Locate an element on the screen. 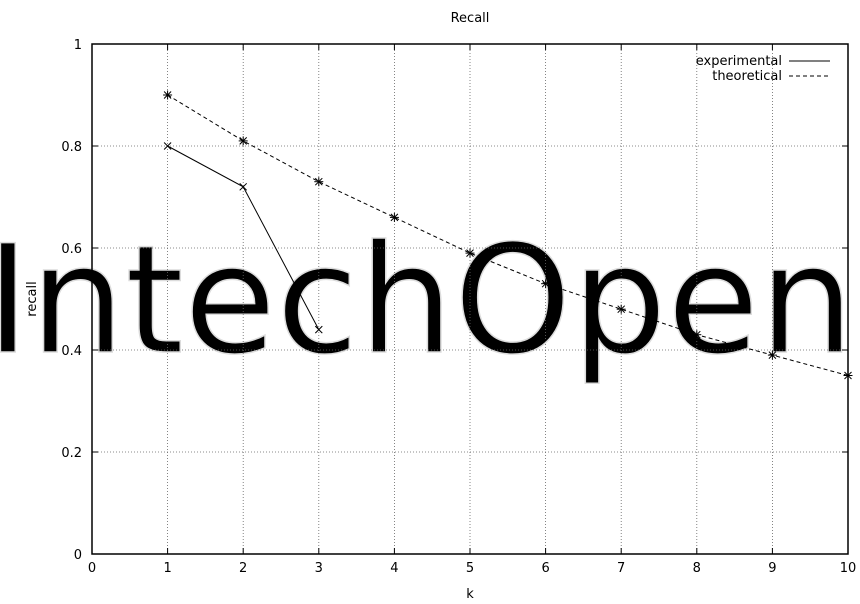 Image resolution: width=860 pixels, height=604 pixels. x-tick-label: 3 is located at coordinates (319, 568).